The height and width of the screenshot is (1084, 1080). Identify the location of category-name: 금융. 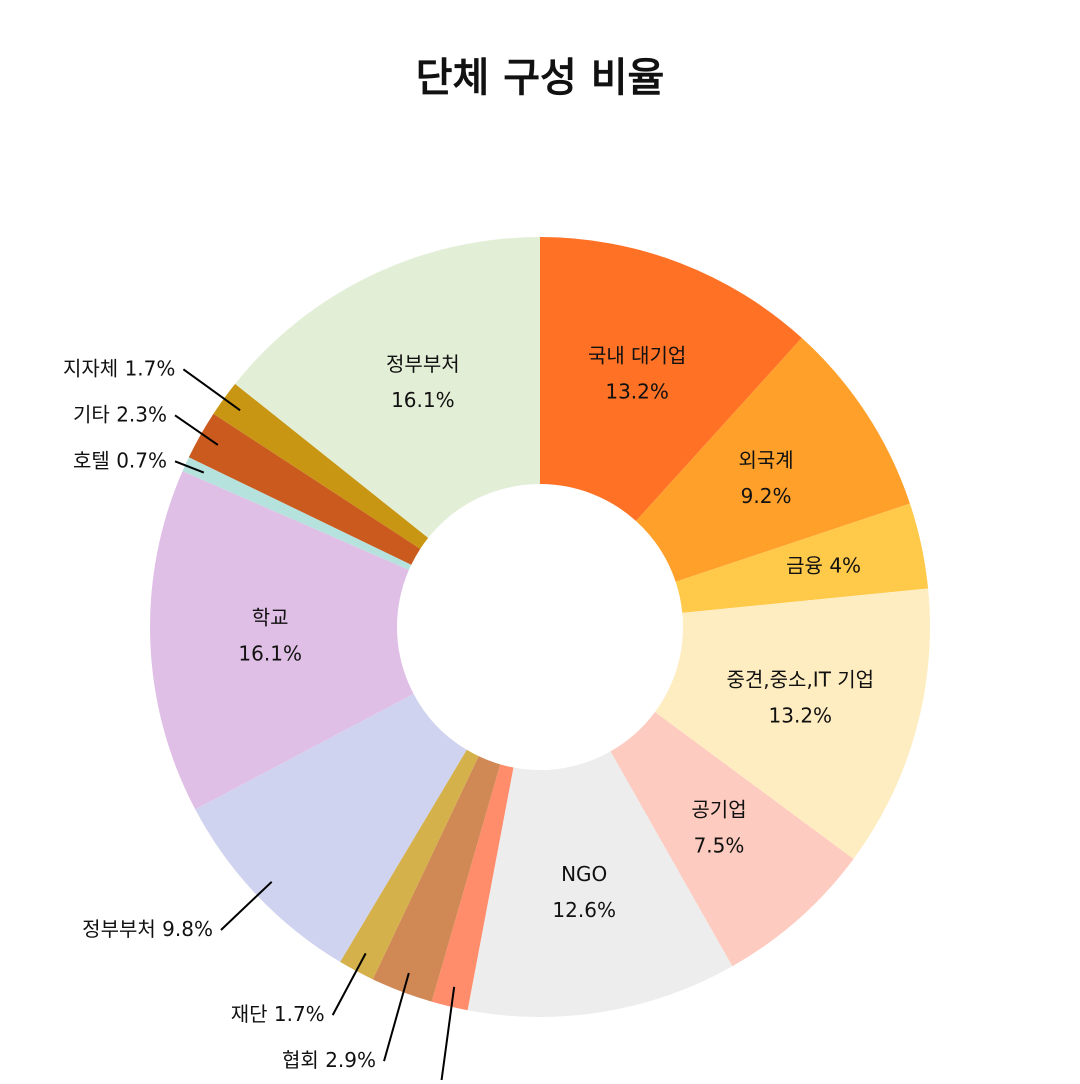
(804, 565).